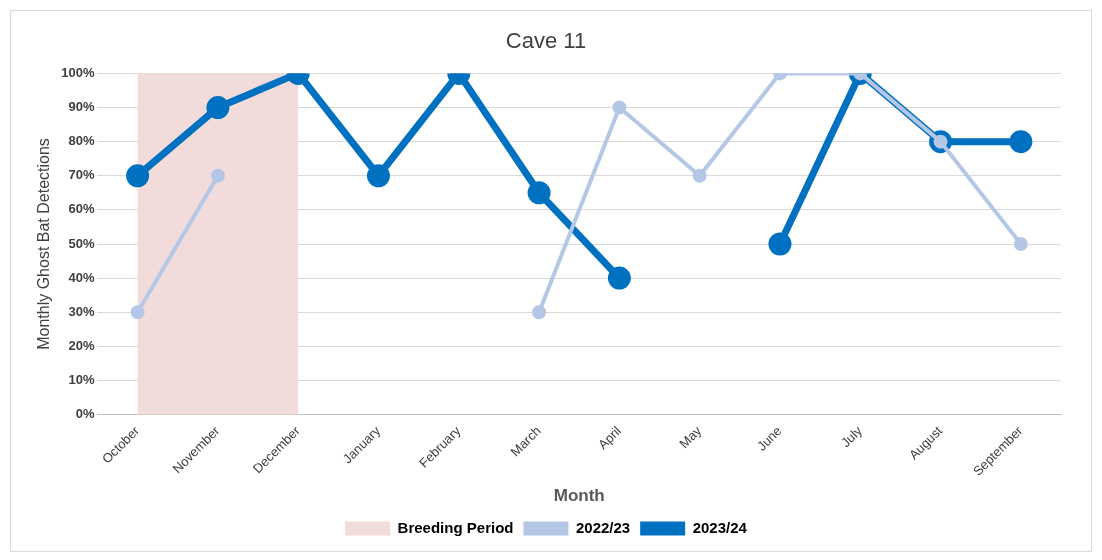 The height and width of the screenshot is (560, 1102). I want to click on y-axis-title: Monthly Ghost Bat Detections, so click(44, 244).